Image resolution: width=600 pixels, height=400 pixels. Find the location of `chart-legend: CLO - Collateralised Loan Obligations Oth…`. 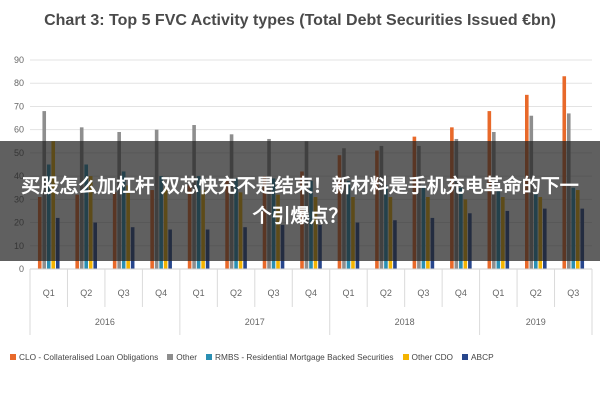

chart-legend: CLO - Collateralised Loan Obligations Oth… is located at coordinates (302, 357).